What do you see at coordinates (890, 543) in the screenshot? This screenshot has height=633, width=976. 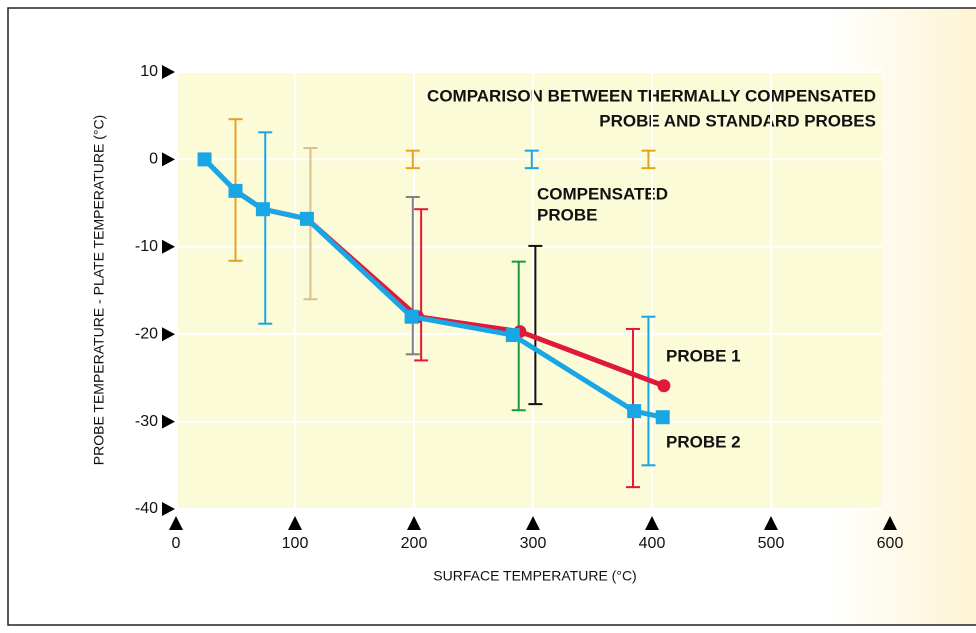 I see `x-tick-label: 600` at bounding box center [890, 543].